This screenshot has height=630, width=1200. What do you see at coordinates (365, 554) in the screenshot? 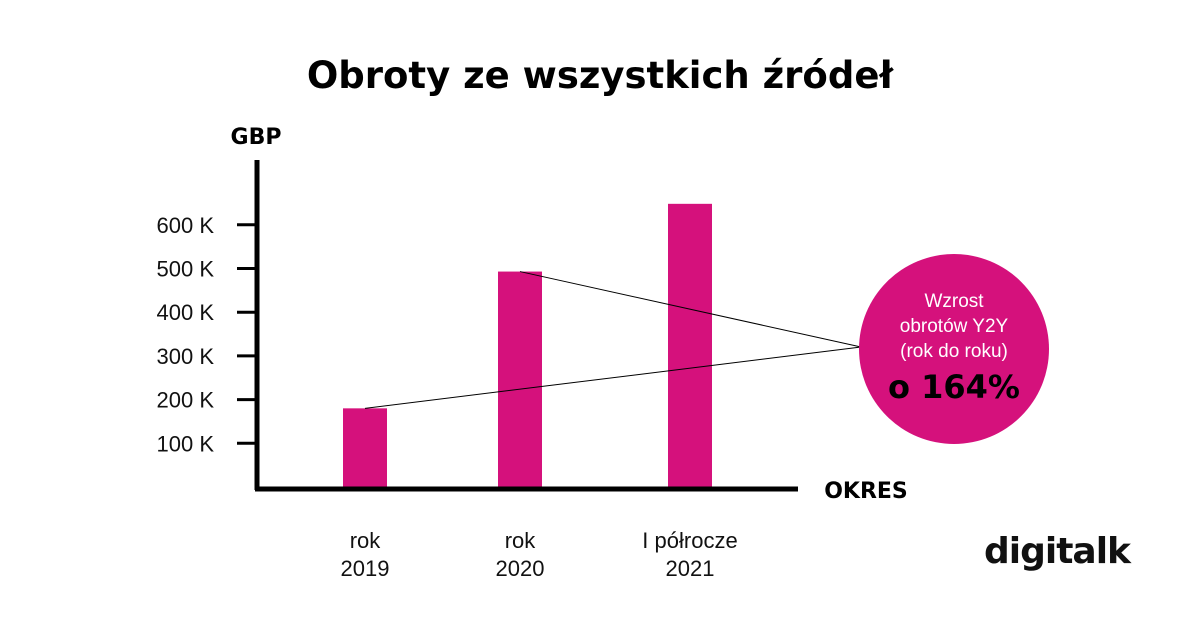
I see `x-category-label: rok 2019` at bounding box center [365, 554].